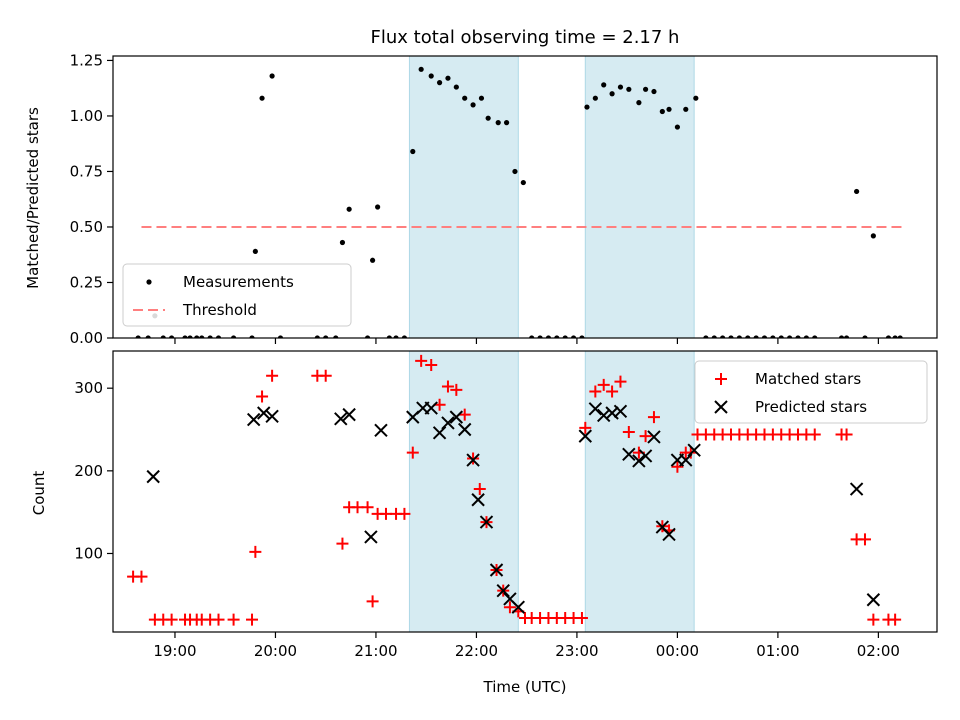 The width and height of the screenshot is (960, 720). What do you see at coordinates (88, 553) in the screenshot?
I see `y-tick-label: 100` at bounding box center [88, 553].